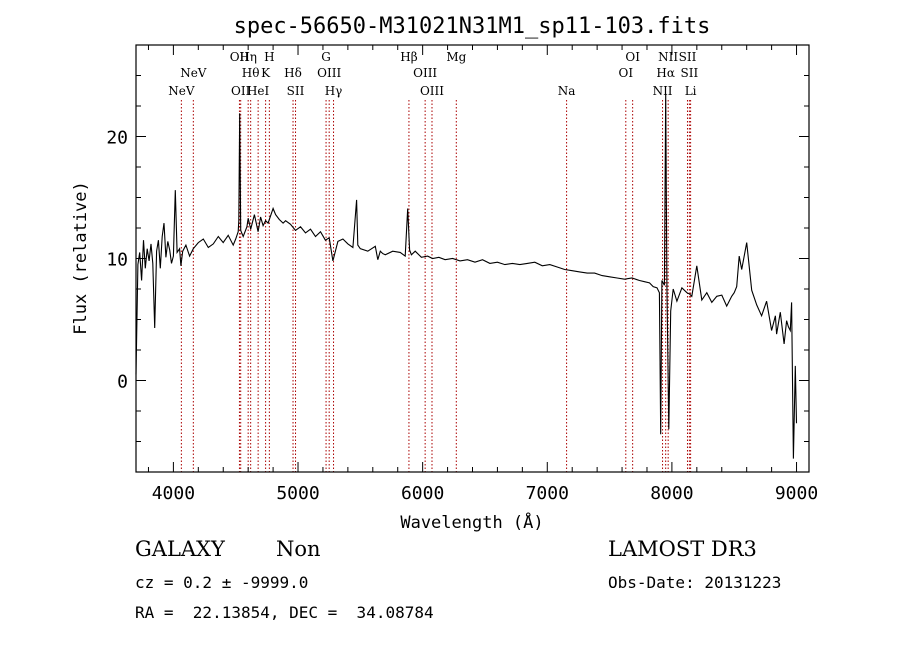  I want to click on emission-line-label: K, so click(266, 73).